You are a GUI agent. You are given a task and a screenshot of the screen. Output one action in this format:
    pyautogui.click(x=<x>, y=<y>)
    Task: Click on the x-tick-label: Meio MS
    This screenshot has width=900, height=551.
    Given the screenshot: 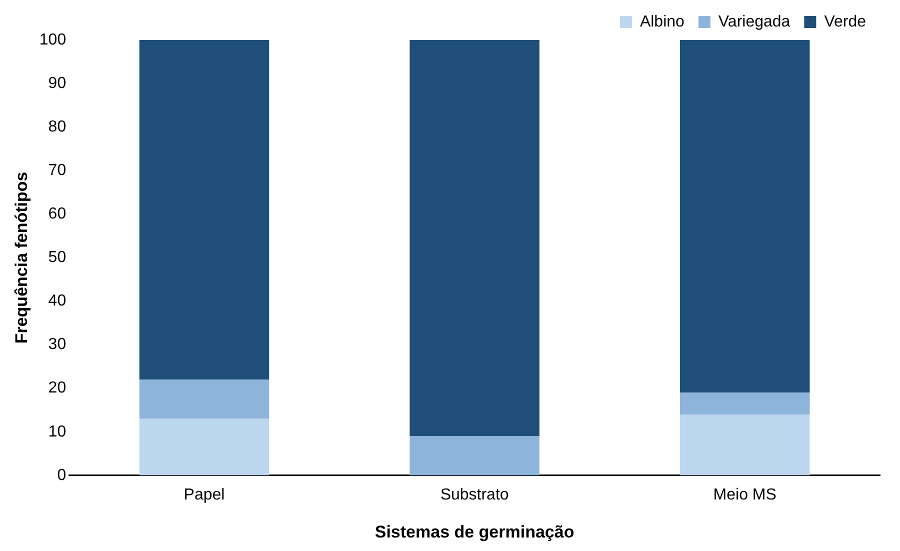 What is the action you would take?
    pyautogui.click(x=744, y=495)
    